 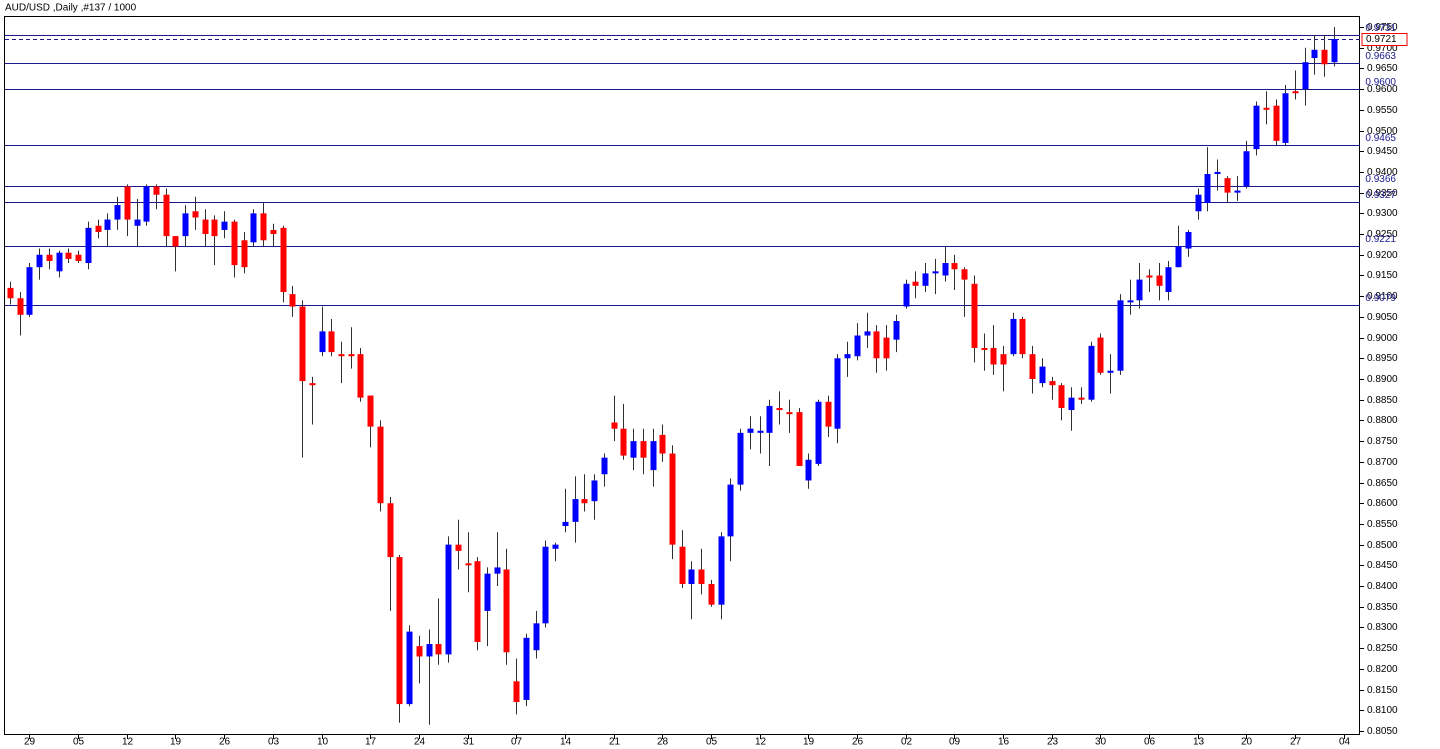 What do you see at coordinates (809, 742) in the screenshot?
I see `x-tick-label: 19` at bounding box center [809, 742].